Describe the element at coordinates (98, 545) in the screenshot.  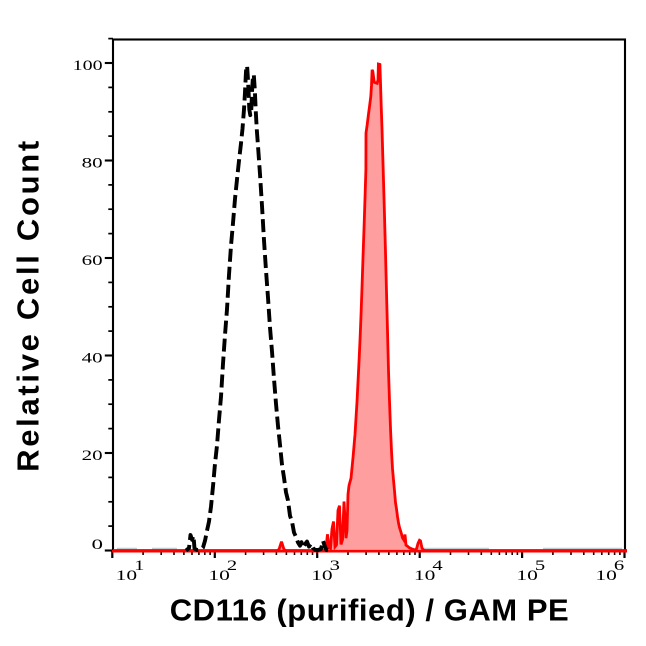
I see `svg-text: 0` at that location.